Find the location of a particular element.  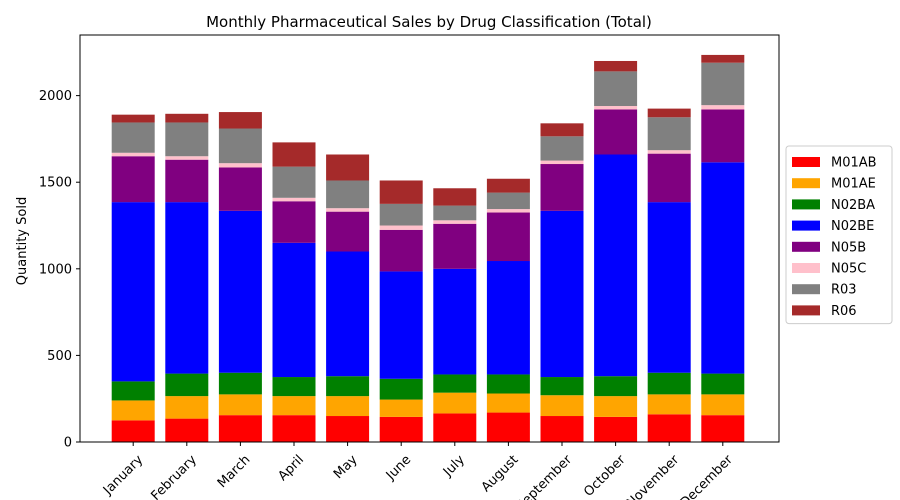

x-tick-label-october: October is located at coordinates (605, 476).